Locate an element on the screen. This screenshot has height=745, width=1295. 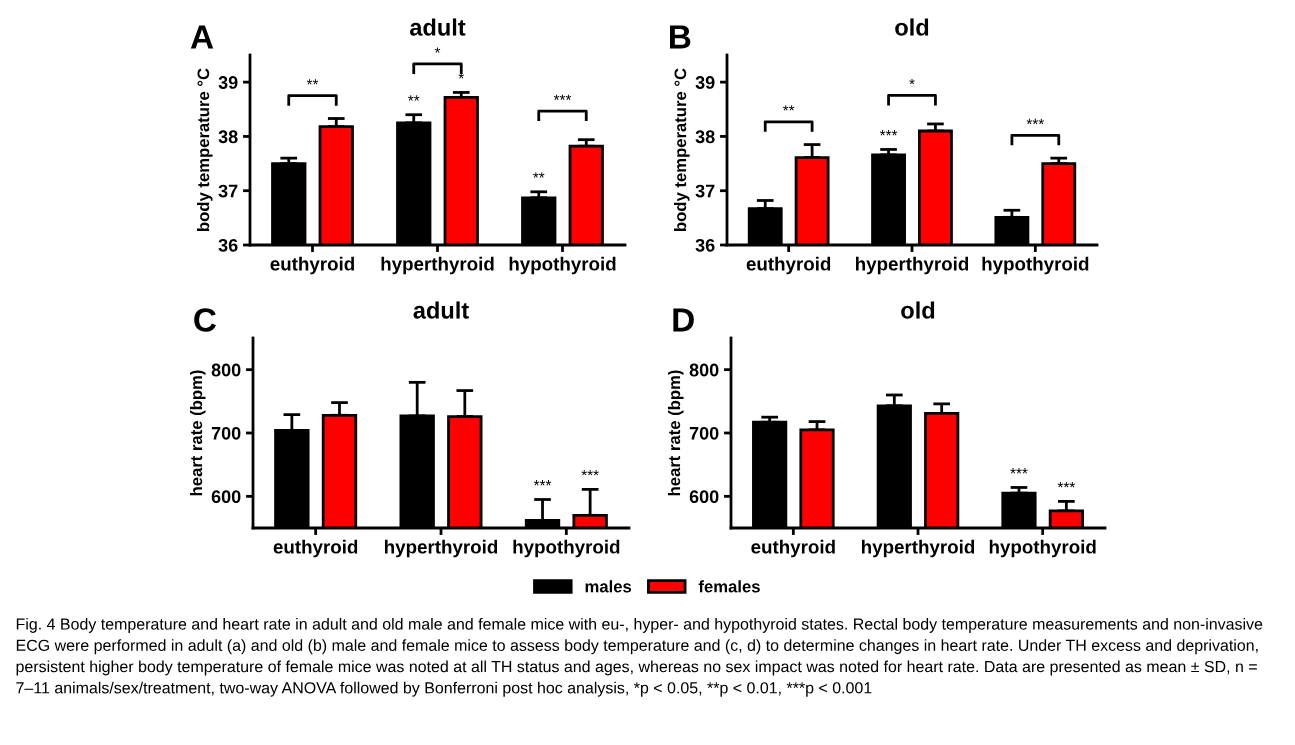
annotation: * is located at coordinates (912, 81).